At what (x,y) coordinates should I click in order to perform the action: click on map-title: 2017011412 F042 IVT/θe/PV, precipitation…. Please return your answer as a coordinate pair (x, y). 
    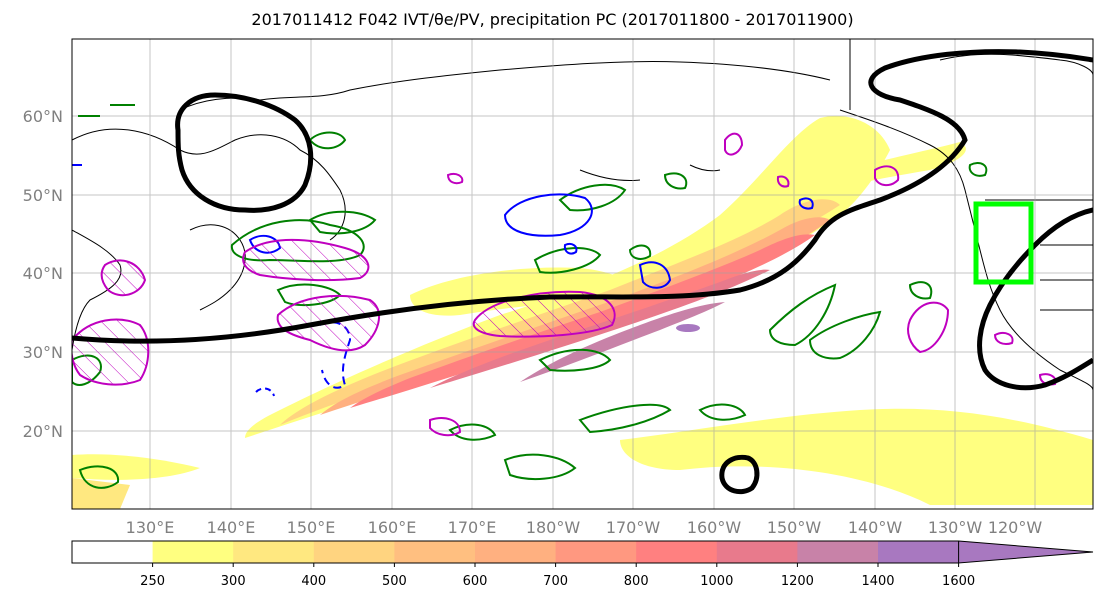
    Looking at the image, I should click on (552, 19).